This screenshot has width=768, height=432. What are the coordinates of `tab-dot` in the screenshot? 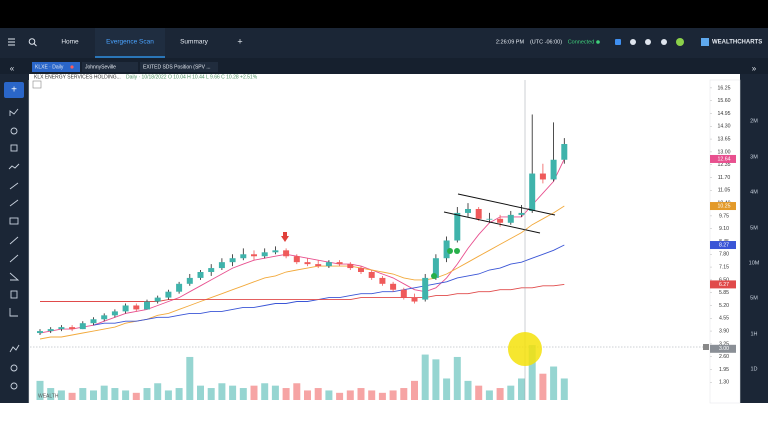 It's located at (72, 67).